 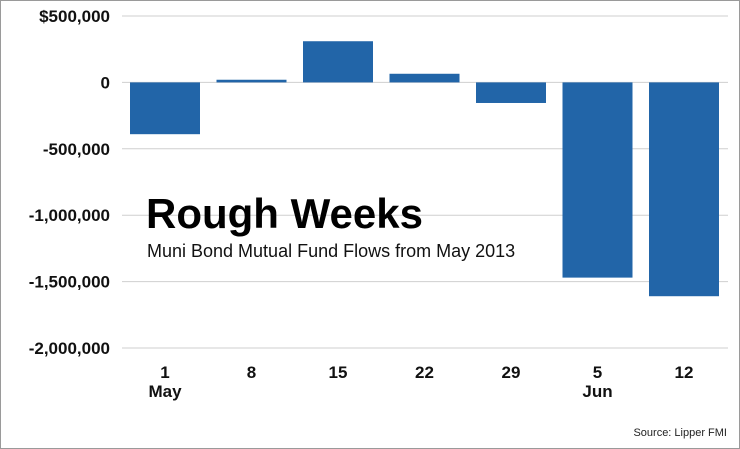 I want to click on x-tick-label: 12, so click(x=684, y=372).